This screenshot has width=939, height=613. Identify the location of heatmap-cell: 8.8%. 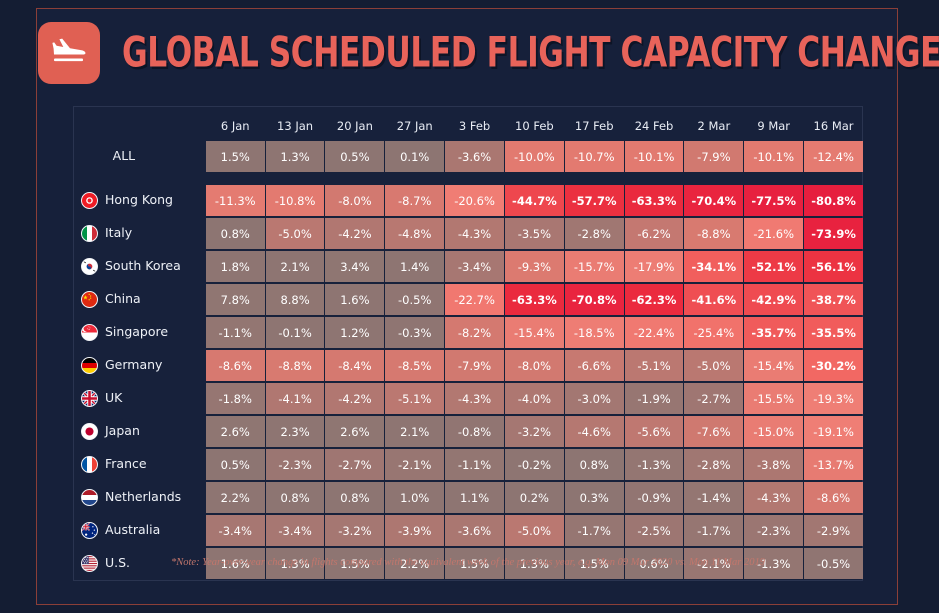
(295, 299).